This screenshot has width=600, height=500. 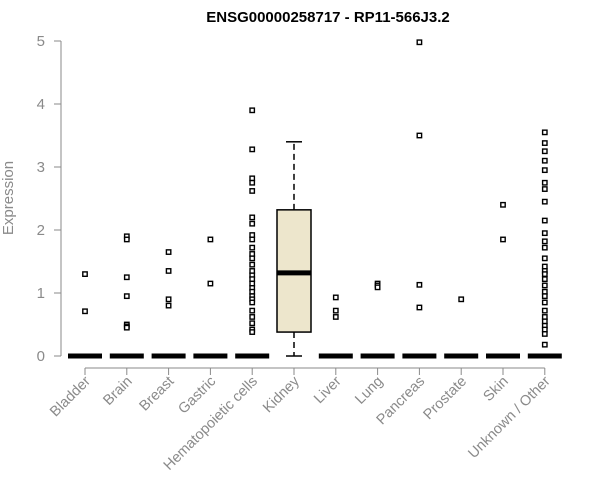 I want to click on box-lung, so click(x=377, y=319).